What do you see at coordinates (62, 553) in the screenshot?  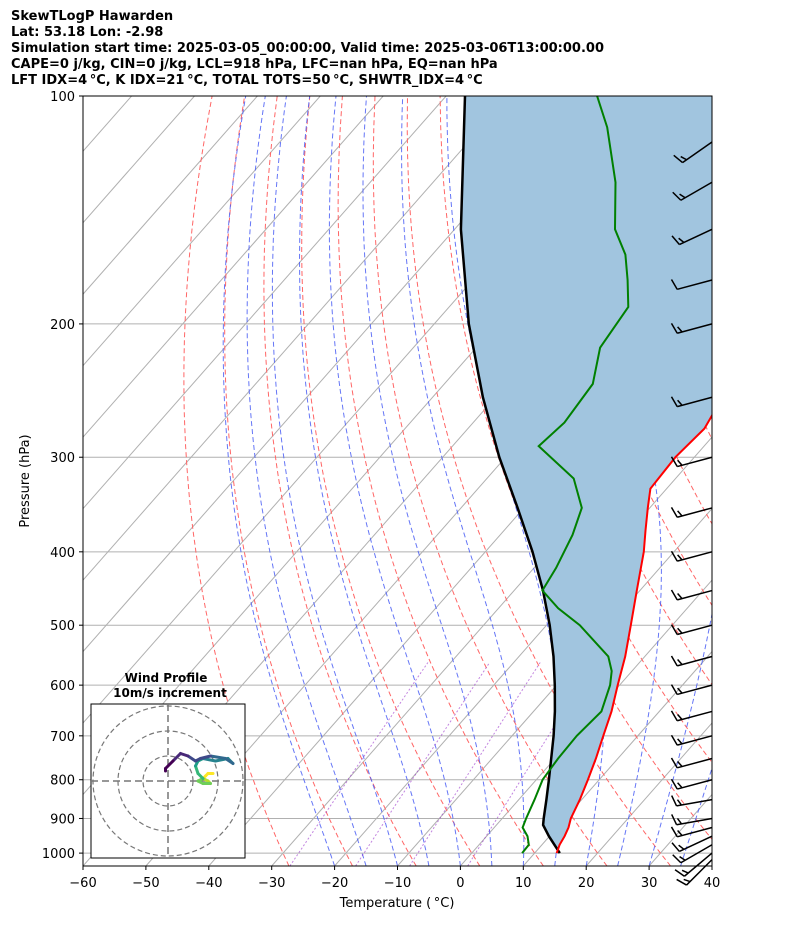 I see `y-tick-label: 400` at bounding box center [62, 553].